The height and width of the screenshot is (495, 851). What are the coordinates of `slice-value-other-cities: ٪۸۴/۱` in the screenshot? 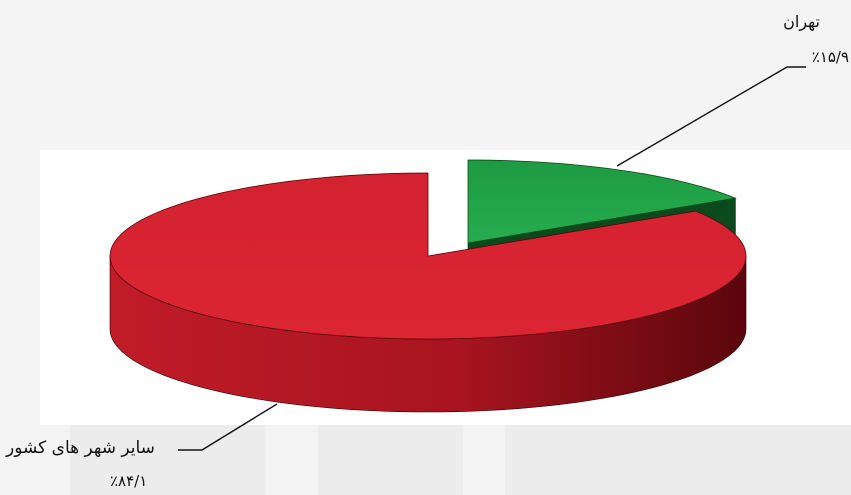 It's located at (129, 481).